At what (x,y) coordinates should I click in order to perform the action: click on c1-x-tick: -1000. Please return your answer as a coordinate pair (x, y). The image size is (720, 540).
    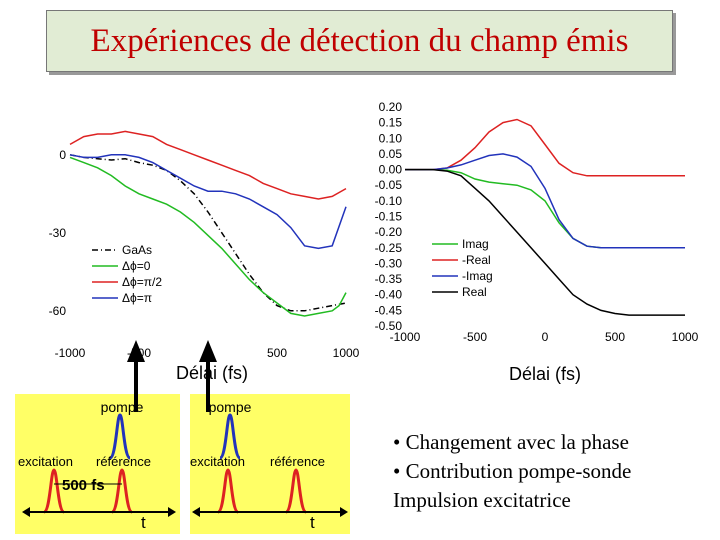
    Looking at the image, I should click on (70, 353).